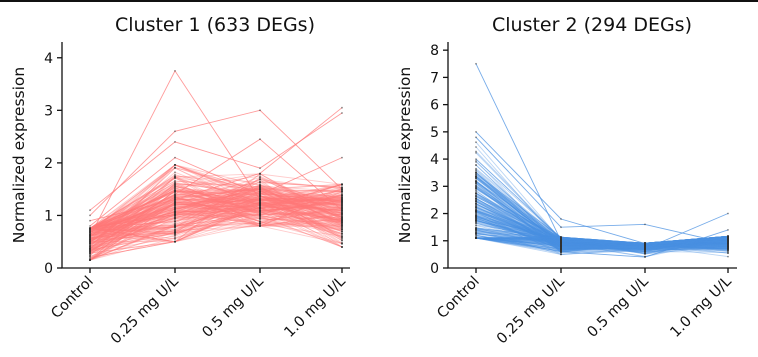  Describe the element at coordinates (215, 25) in the screenshot. I see `chart-title: Cluster 1 (633 DEGs)` at that location.